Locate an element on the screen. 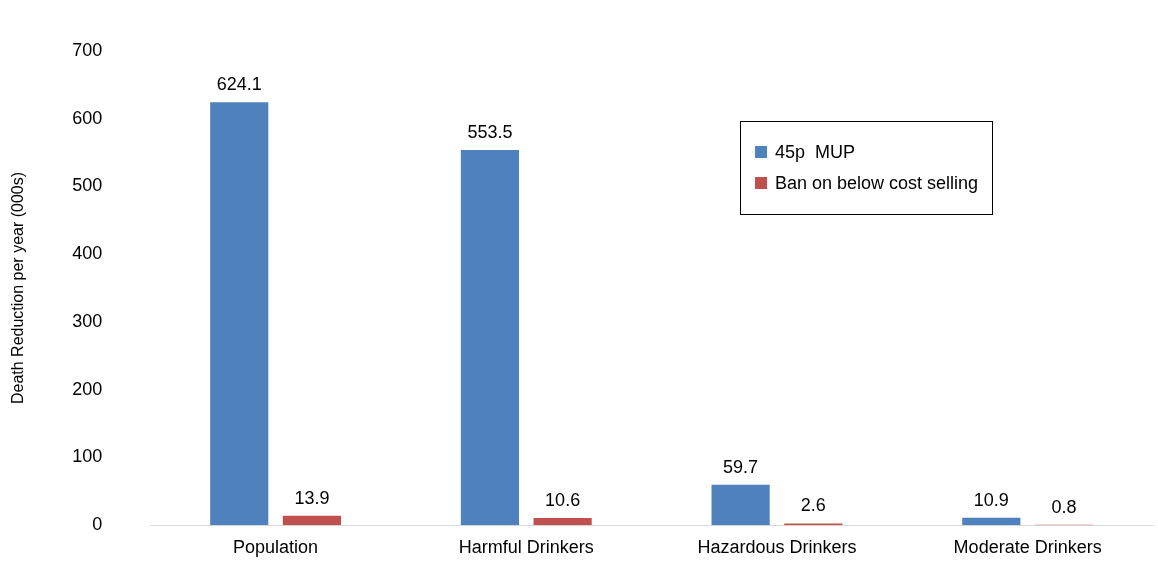  y-tick-label: 200 is located at coordinates (87, 388).